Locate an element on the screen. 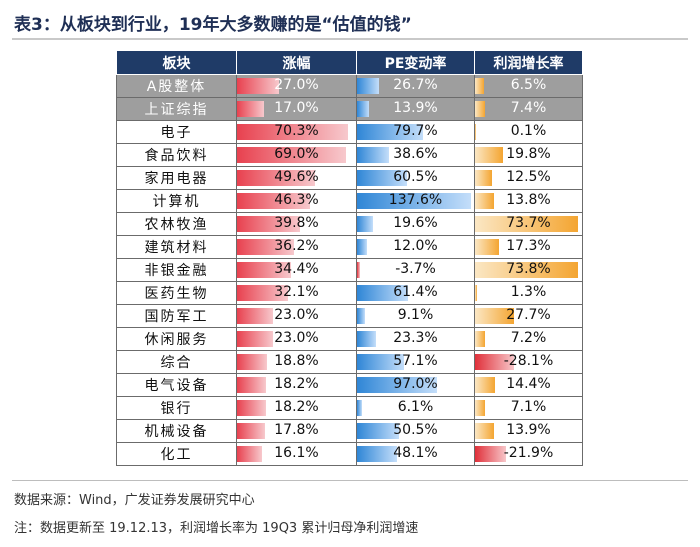 This screenshot has height=547, width=700. pe-change-value: 48.1% is located at coordinates (415, 453).